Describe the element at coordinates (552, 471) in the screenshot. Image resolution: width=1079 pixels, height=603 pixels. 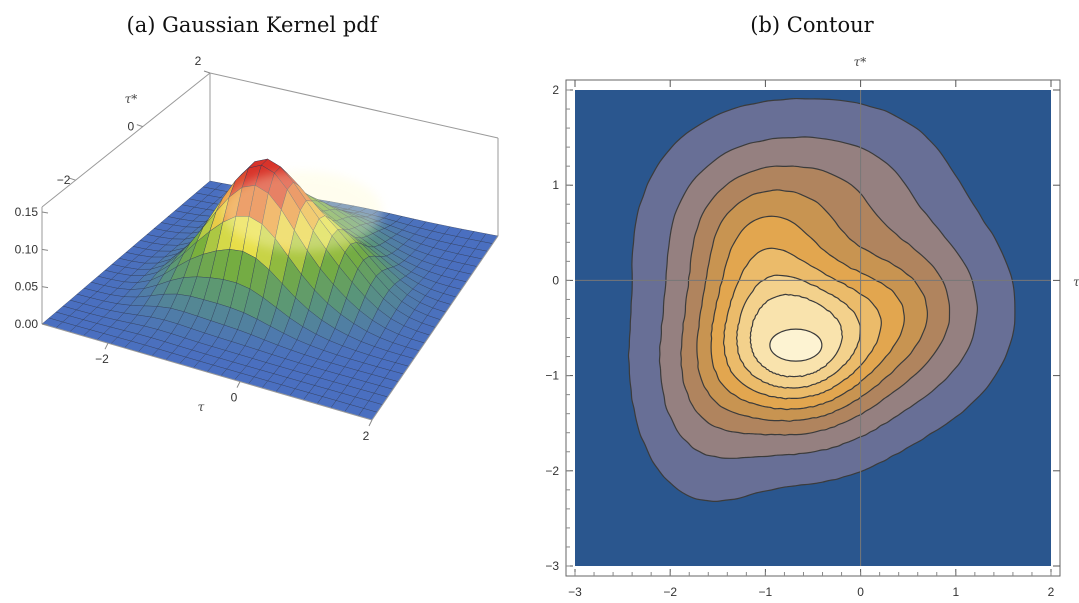
I see `contour-y-tick-label: −2` at that location.